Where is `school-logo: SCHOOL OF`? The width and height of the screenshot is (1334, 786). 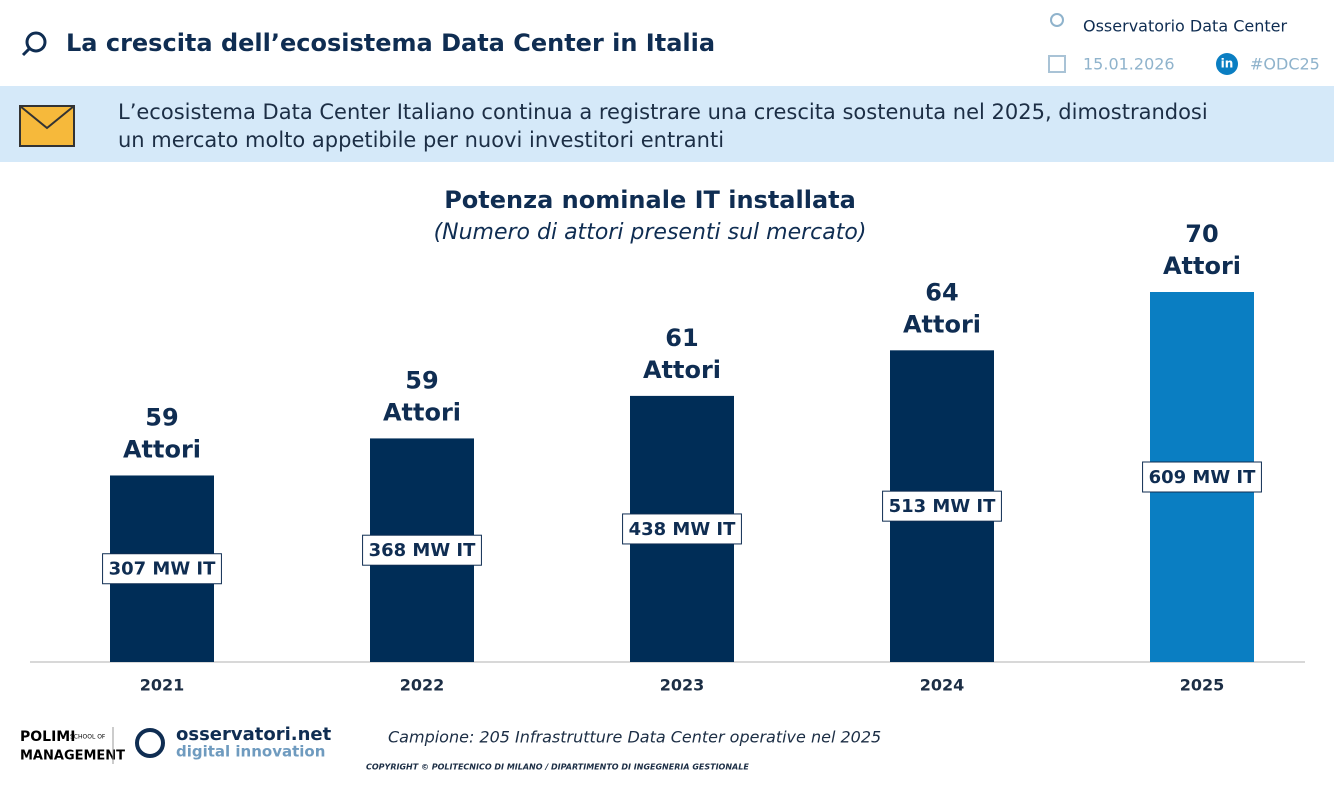 school-logo: SCHOOL OF is located at coordinates (88, 737).